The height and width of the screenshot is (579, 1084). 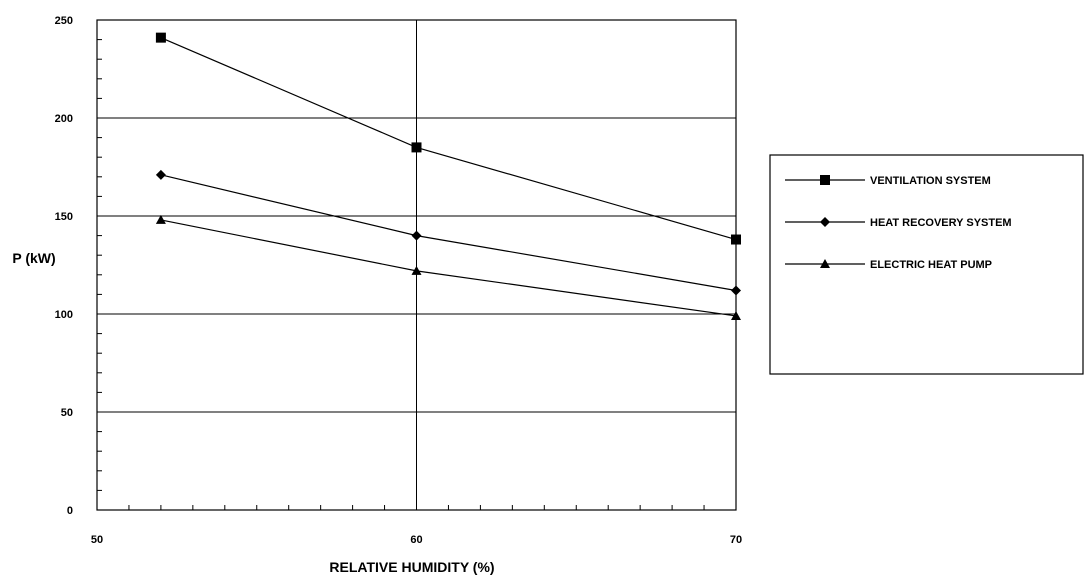 I want to click on series-electric-heat-pump, so click(x=448, y=267).